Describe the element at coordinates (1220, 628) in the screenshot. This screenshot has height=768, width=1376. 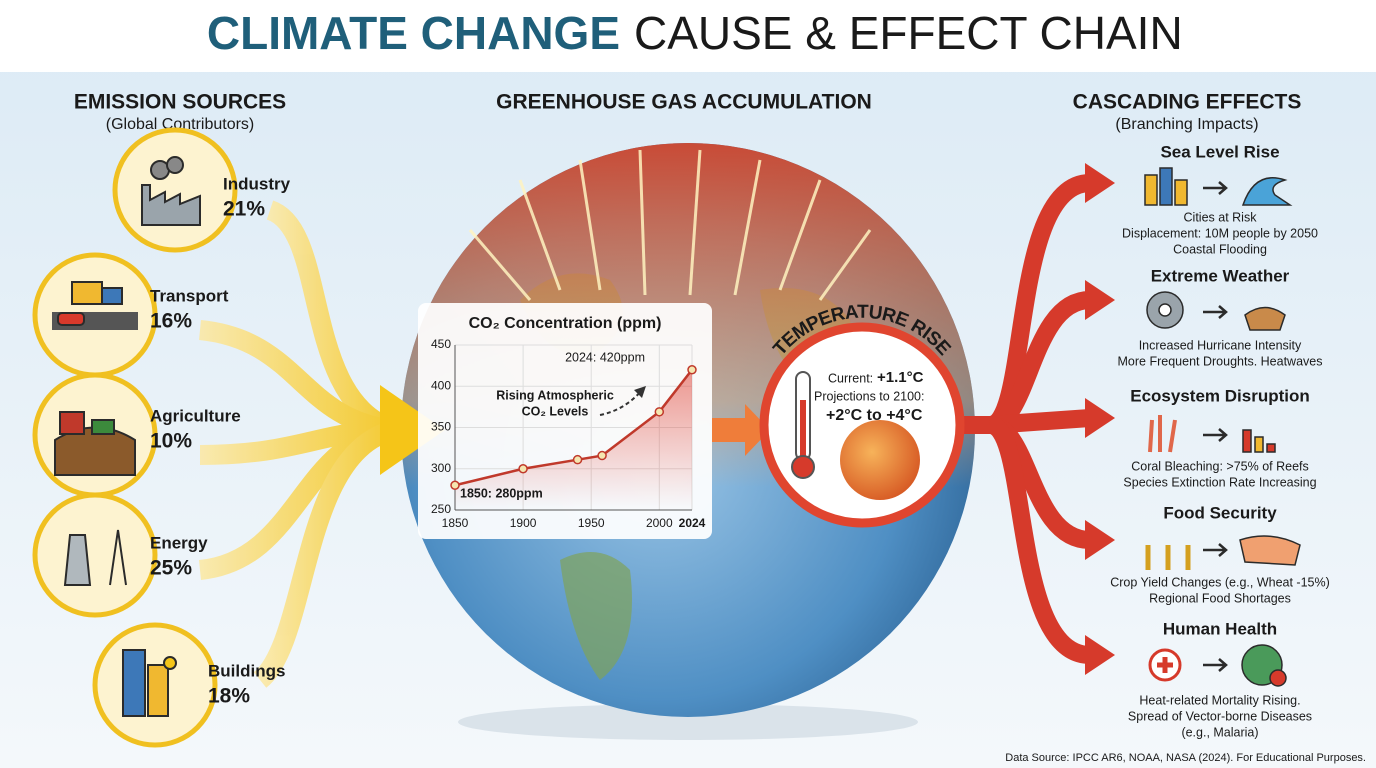
I see `effect-name: Human Health` at that location.